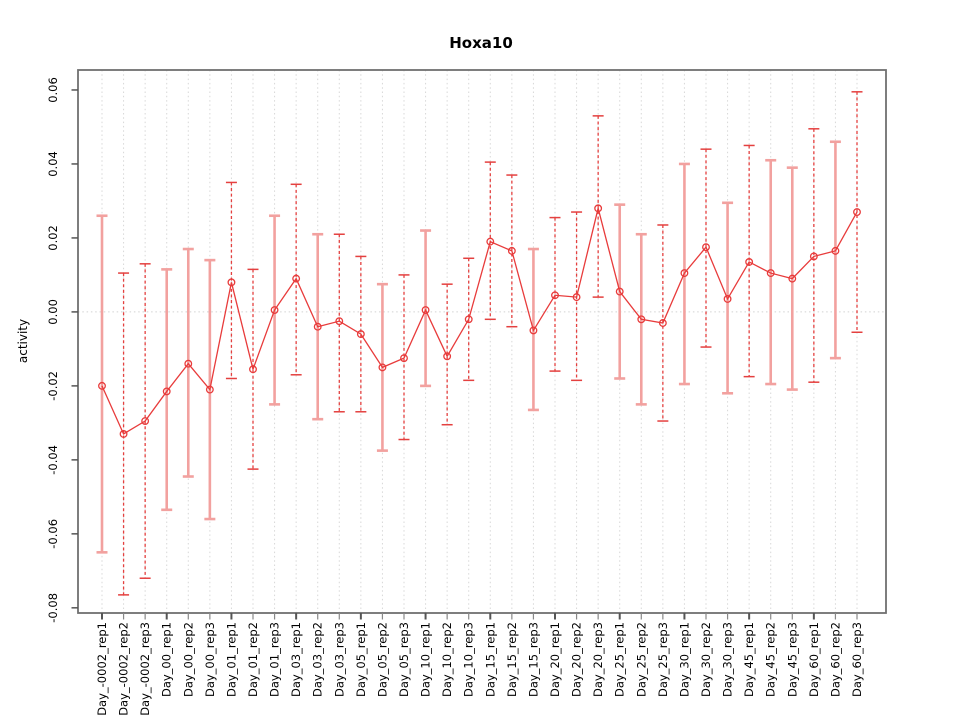  What do you see at coordinates (533, 659) in the screenshot?
I see `x-tick-label: Day_15_rep3` at bounding box center [533, 659].